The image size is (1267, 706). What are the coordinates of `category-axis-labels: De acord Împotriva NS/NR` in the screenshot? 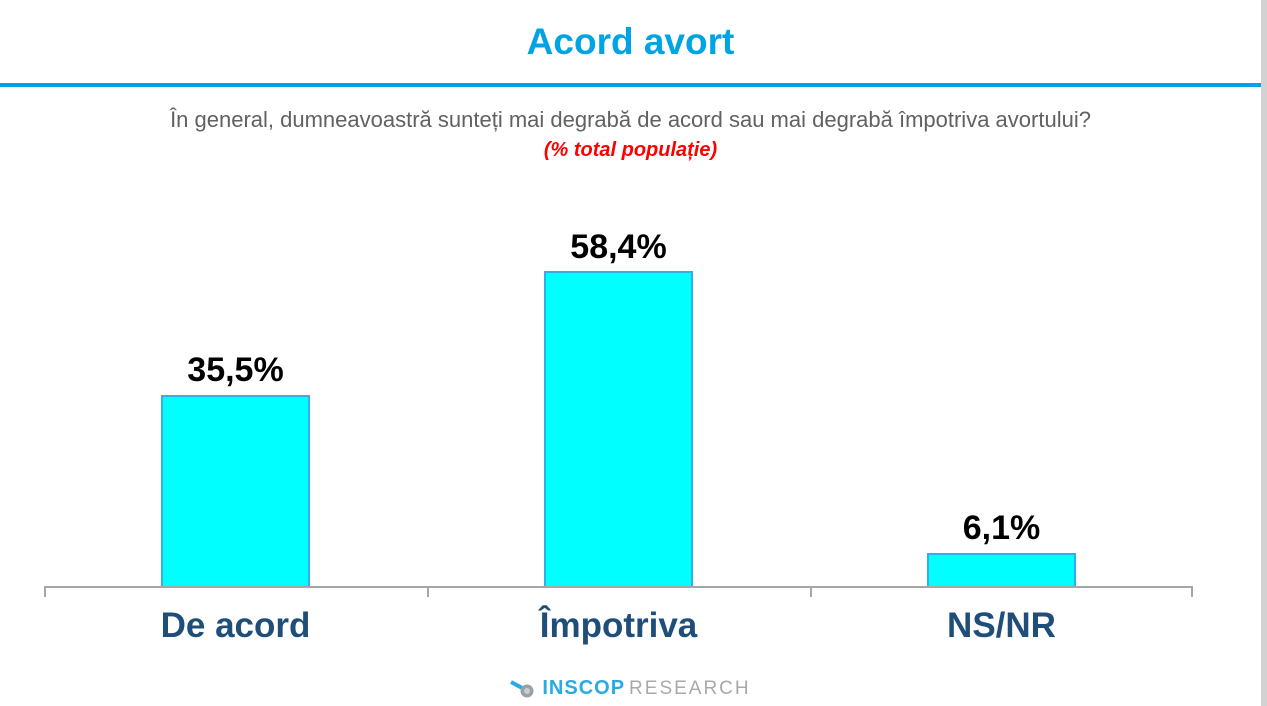 It's located at (618, 626).